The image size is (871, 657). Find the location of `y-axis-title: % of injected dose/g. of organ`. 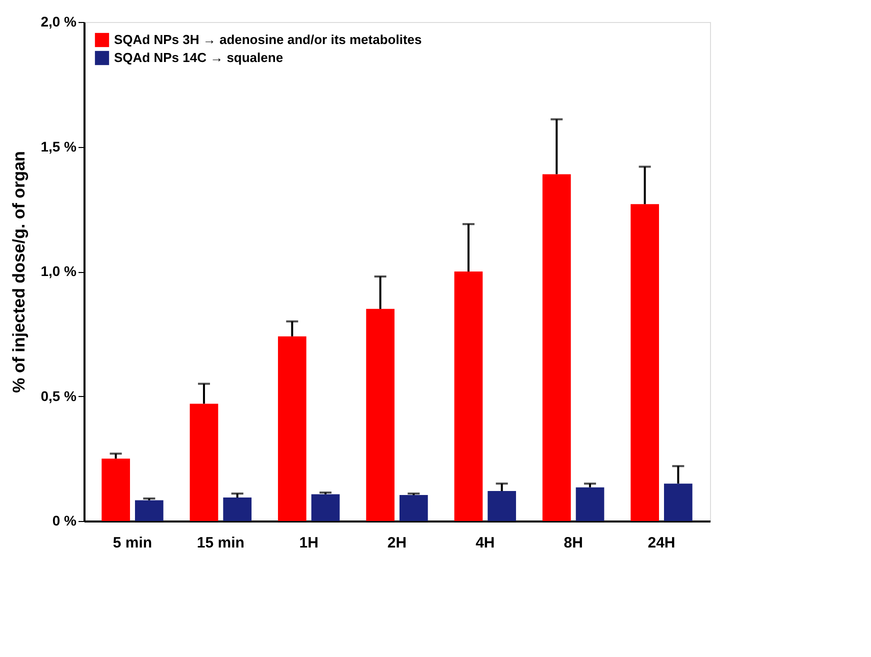

y-axis-title: % of injected dose/g. of organ is located at coordinates (19, 272).